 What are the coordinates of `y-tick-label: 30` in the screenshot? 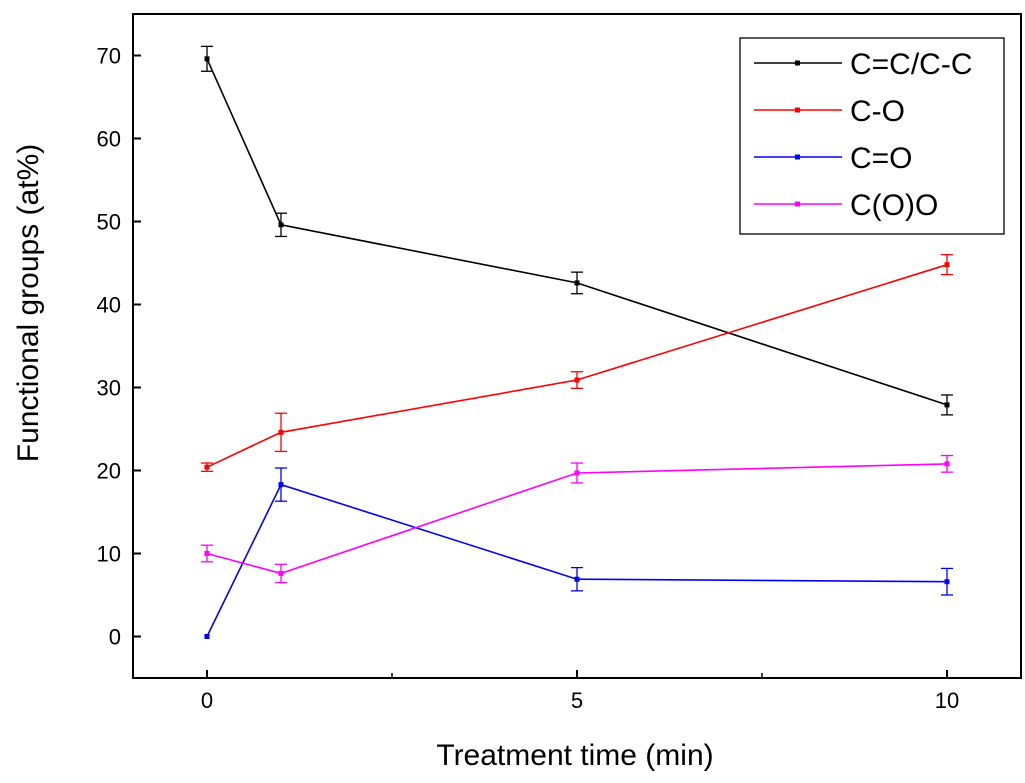 It's located at (109, 388).